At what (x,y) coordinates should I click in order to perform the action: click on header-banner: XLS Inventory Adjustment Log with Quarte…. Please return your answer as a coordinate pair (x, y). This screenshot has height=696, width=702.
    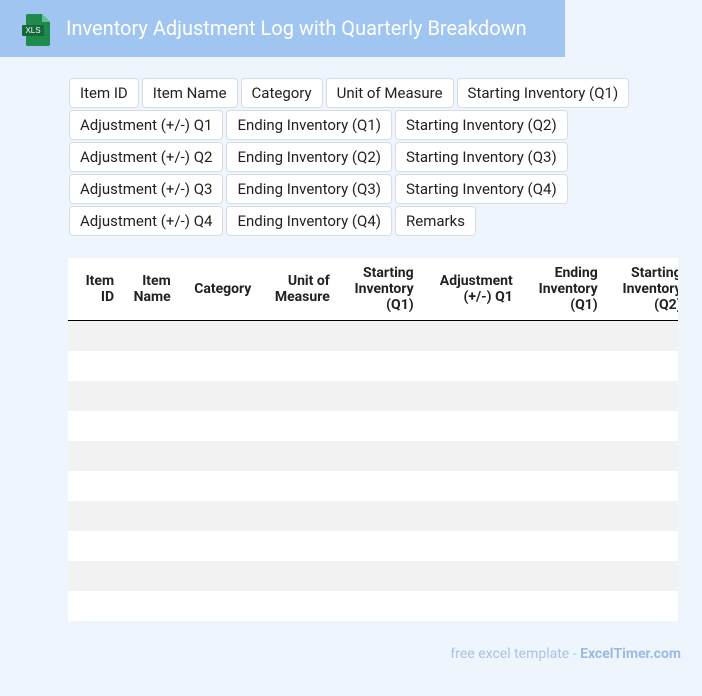
    Looking at the image, I should click on (282, 28).